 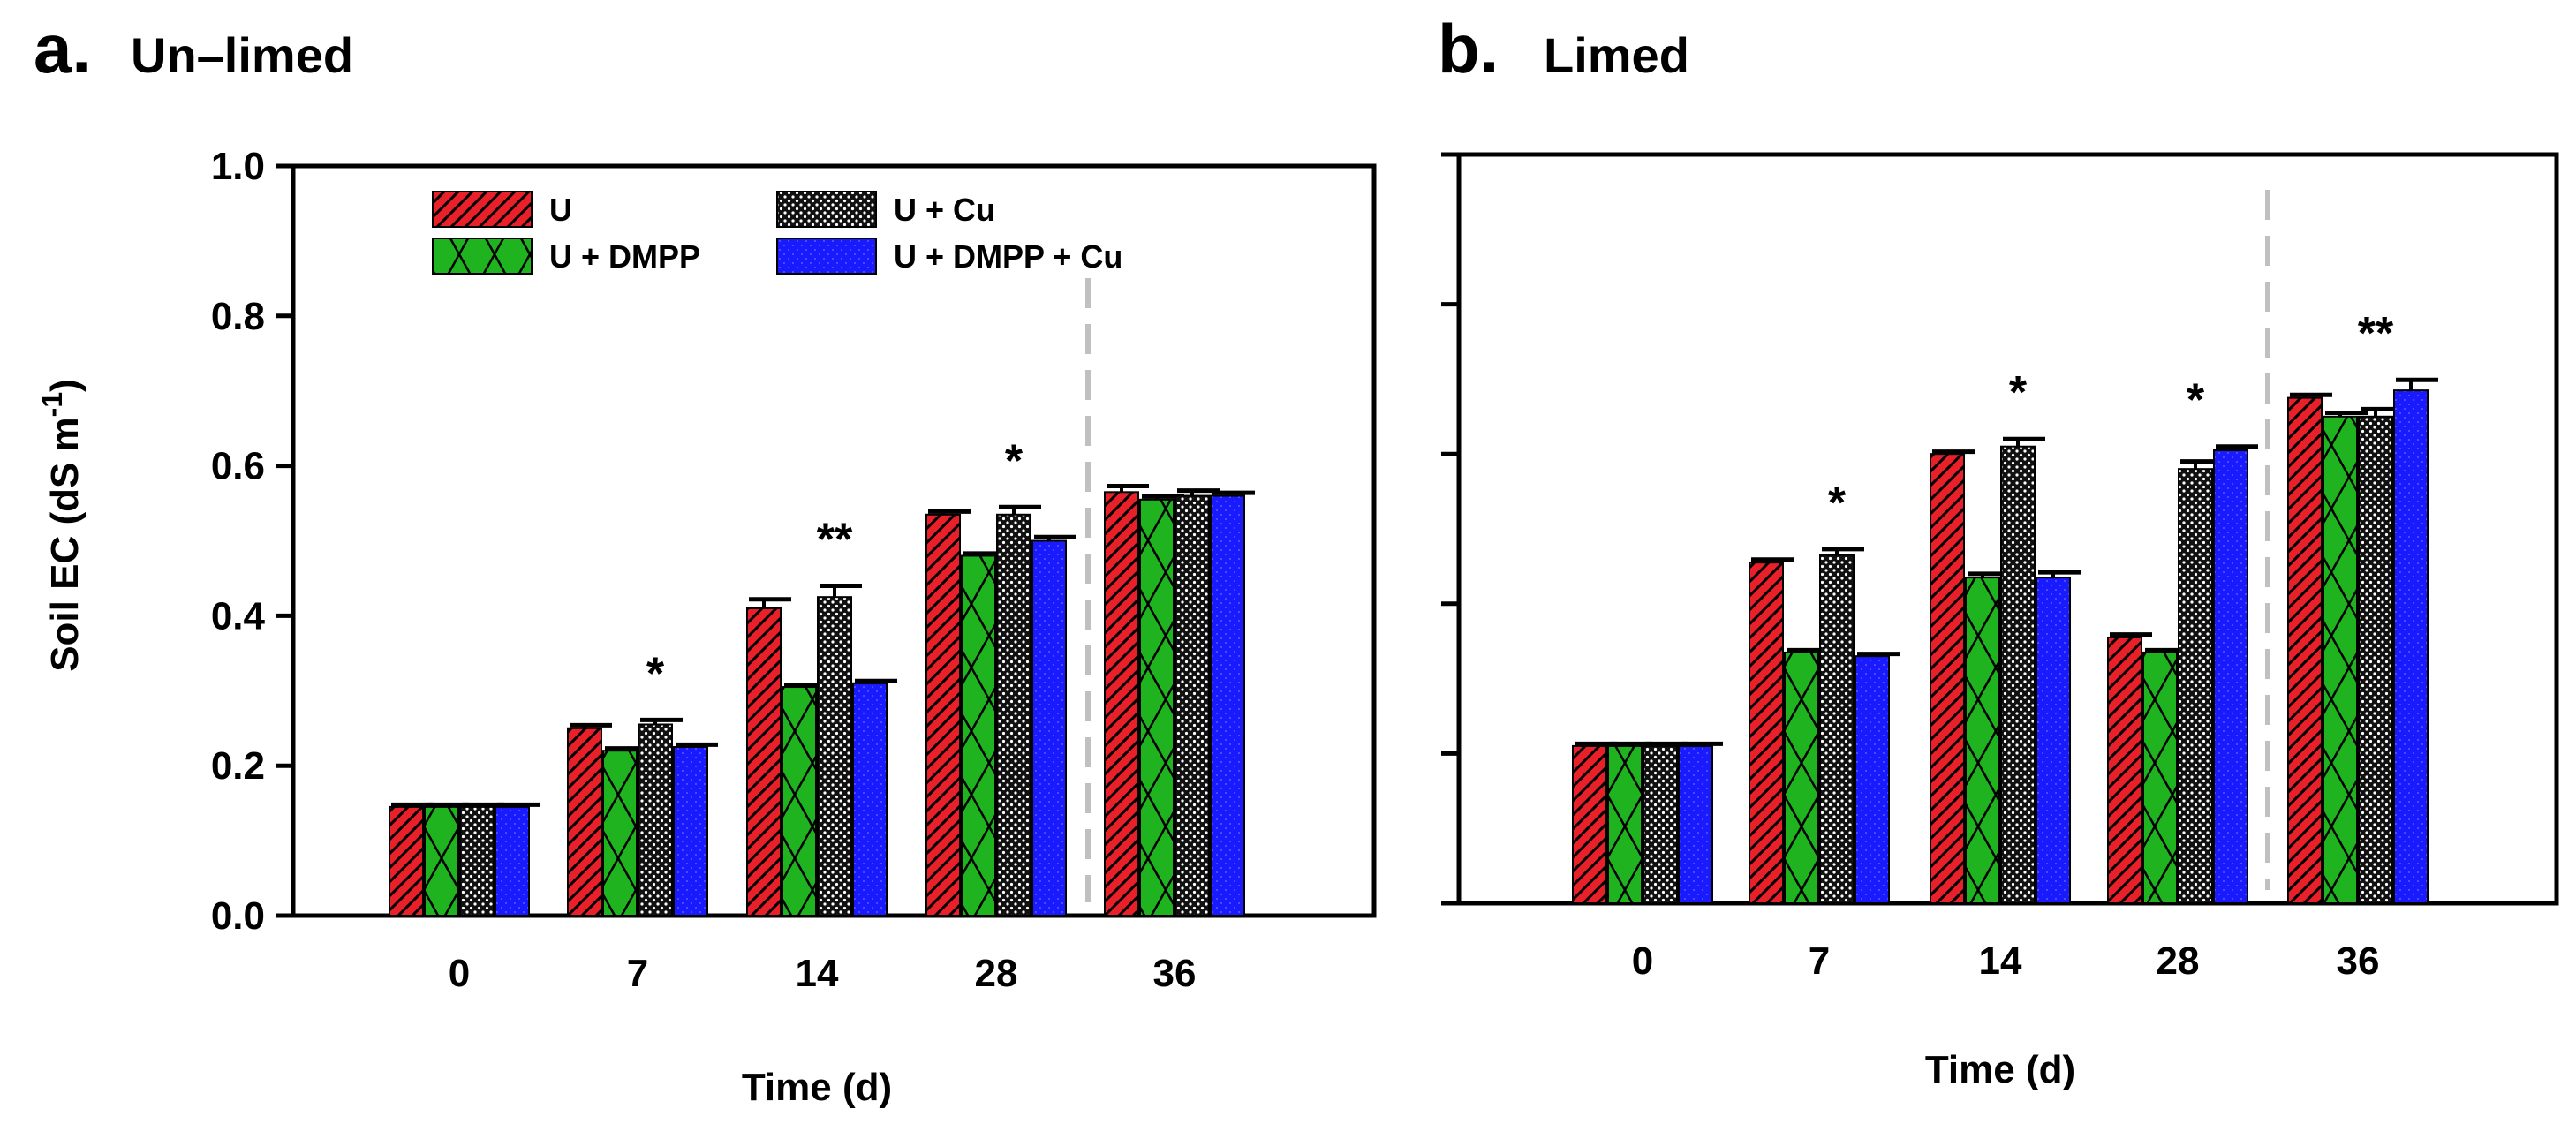 What do you see at coordinates (560, 210) in the screenshot?
I see `legend-label-u: U` at bounding box center [560, 210].